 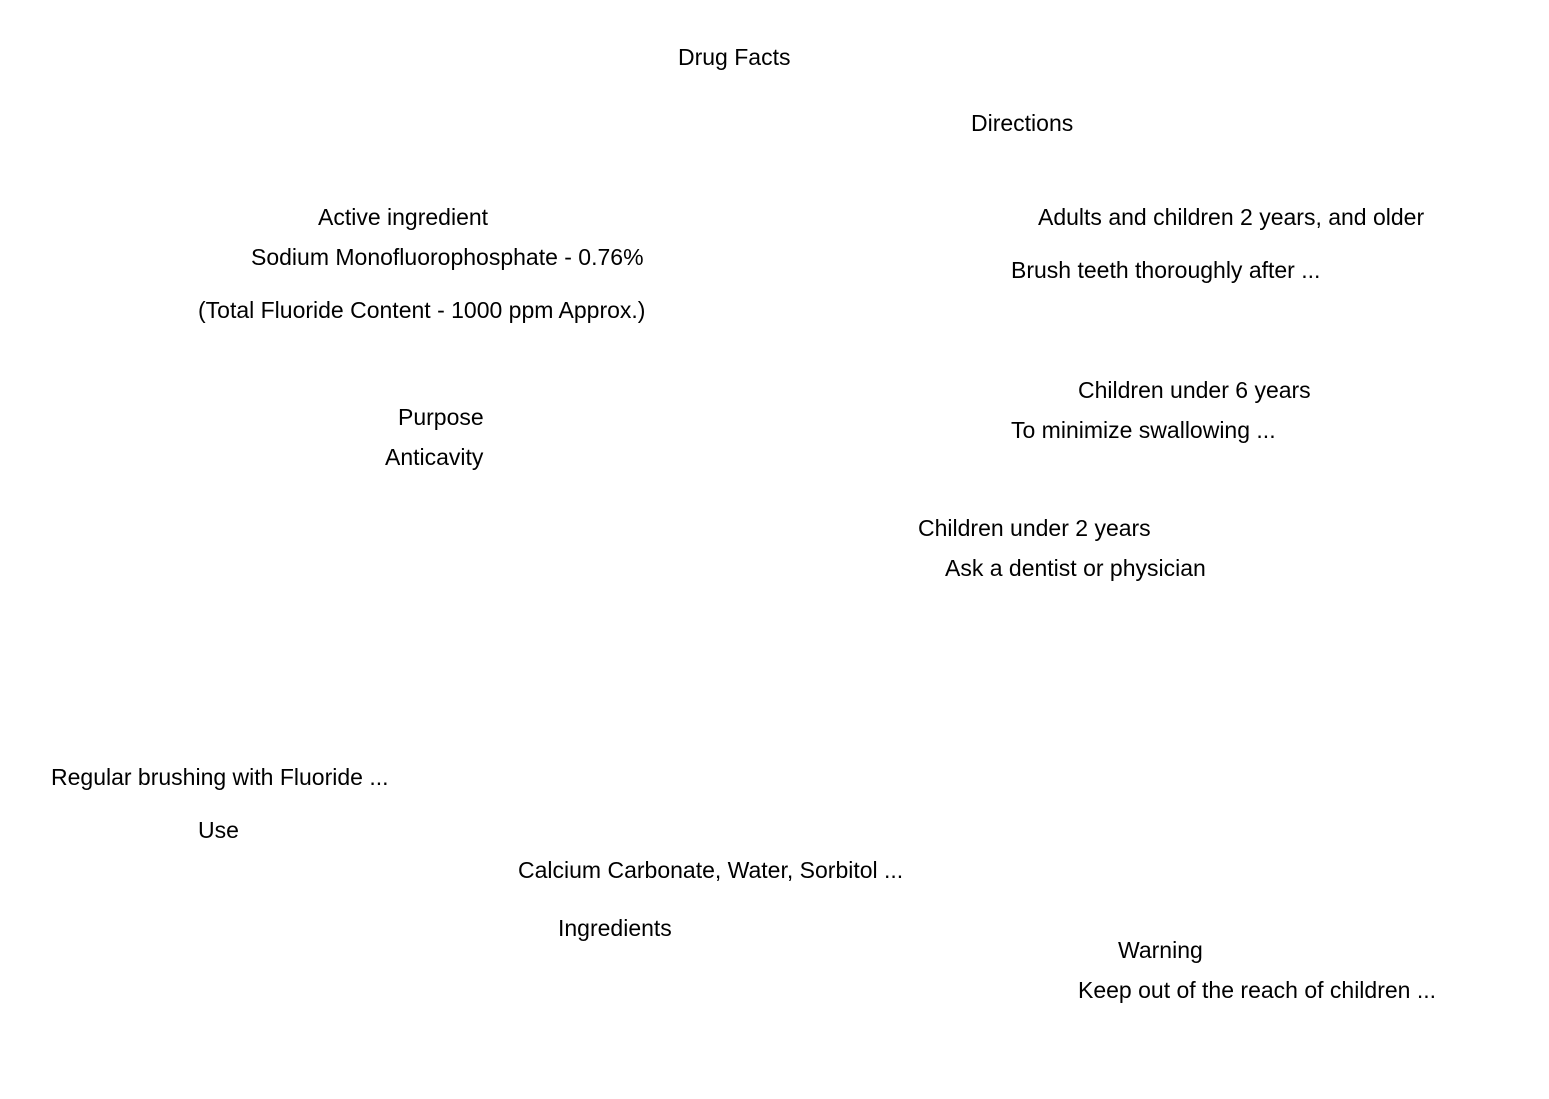 I want to click on ingredients-heading: Ingredients, so click(x=615, y=928).